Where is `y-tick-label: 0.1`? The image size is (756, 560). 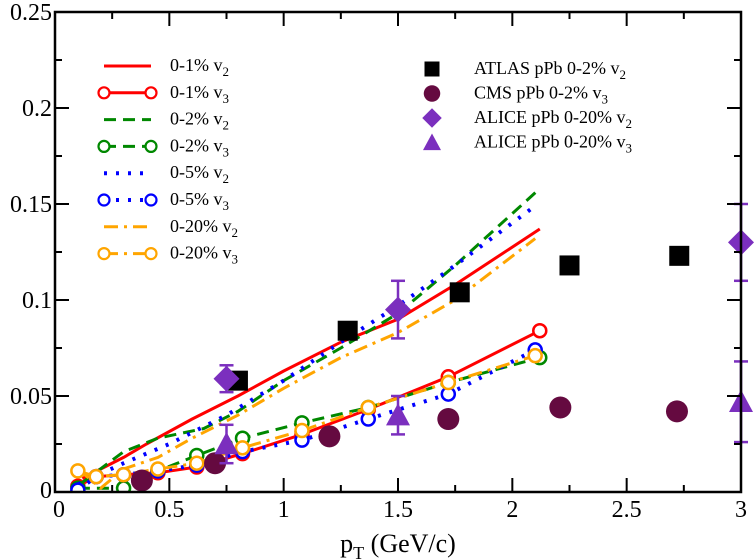
y-tick-label: 0.1 is located at coordinates (37, 301).